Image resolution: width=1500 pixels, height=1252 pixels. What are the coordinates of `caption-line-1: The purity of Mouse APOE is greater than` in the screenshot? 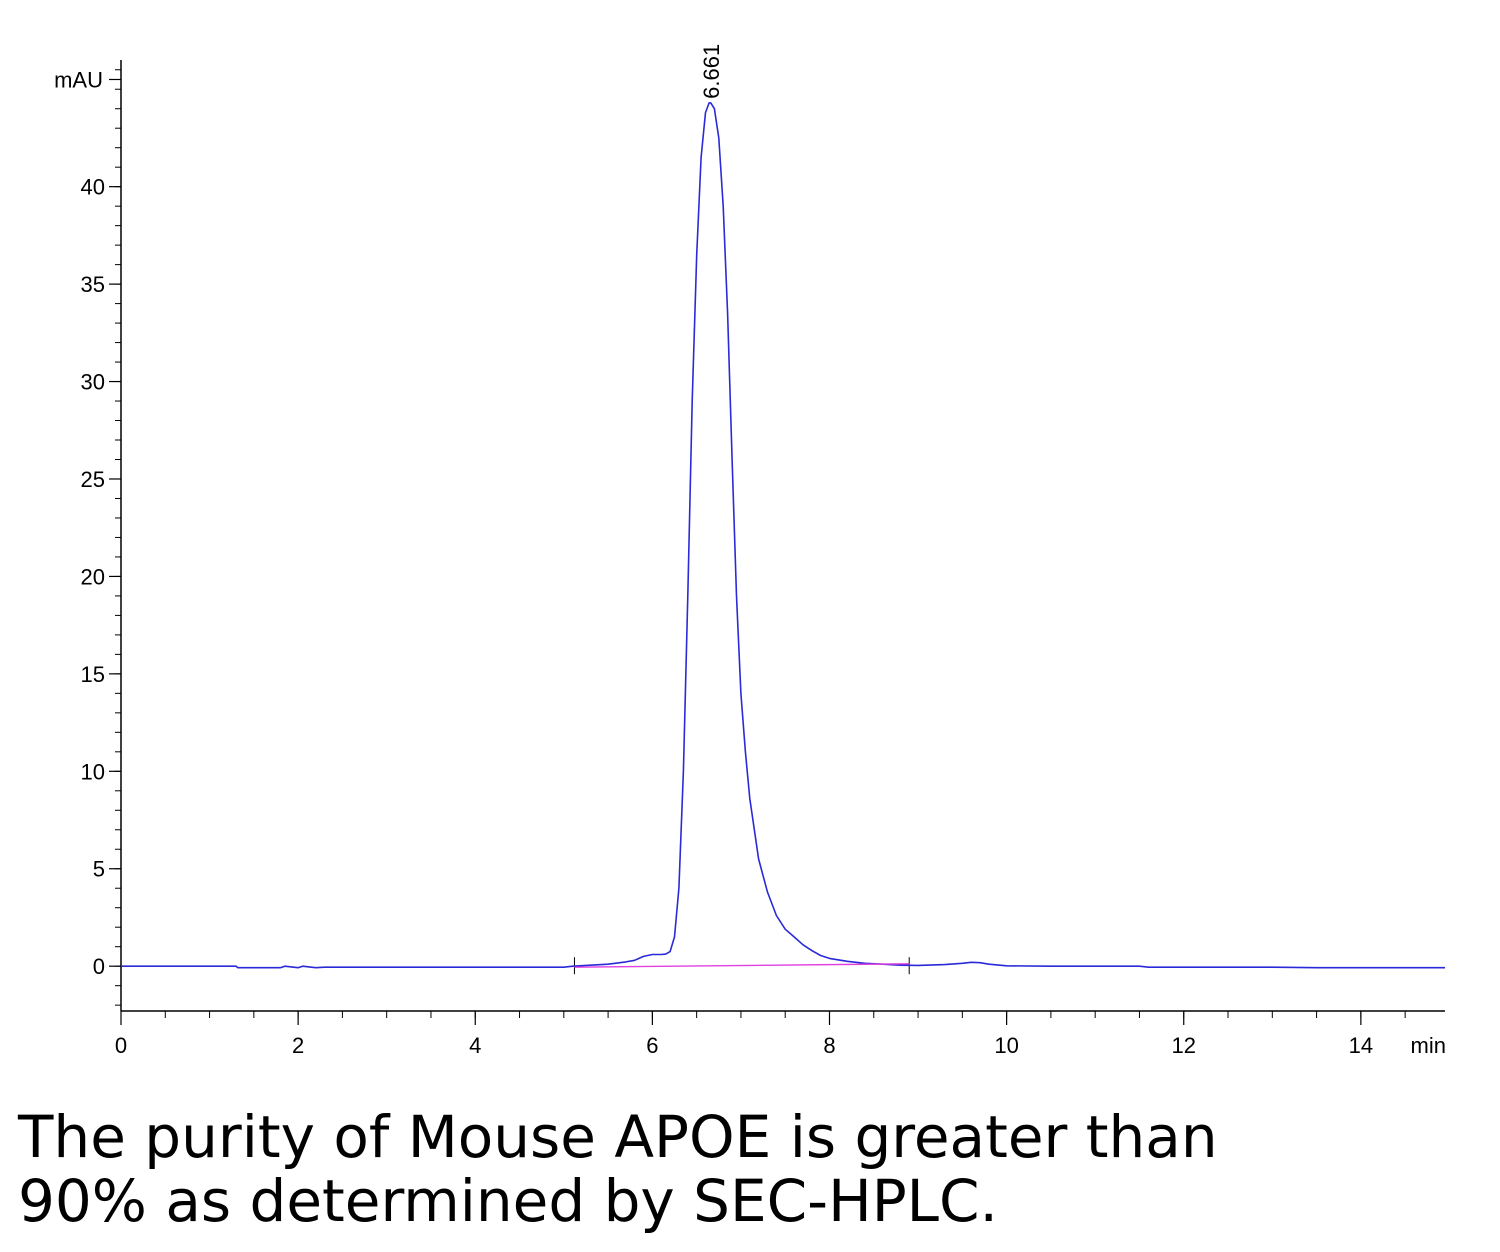 It's located at (618, 1137).